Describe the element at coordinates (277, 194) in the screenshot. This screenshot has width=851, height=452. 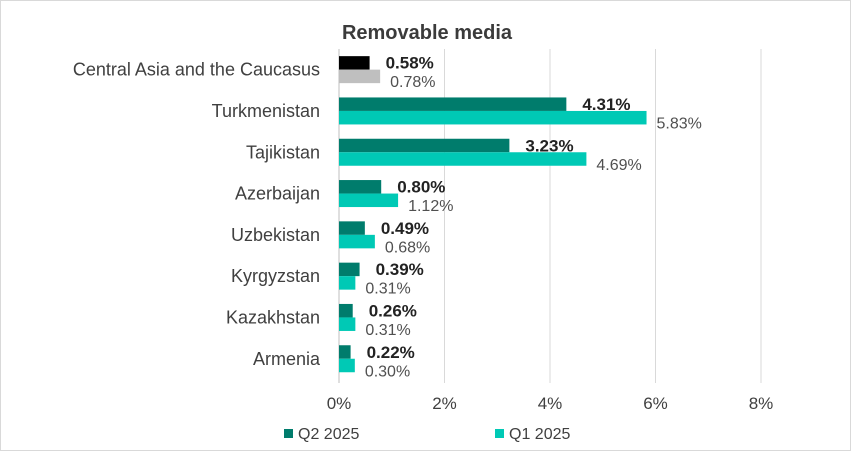
I see `category-label: Azerbaijan` at that location.